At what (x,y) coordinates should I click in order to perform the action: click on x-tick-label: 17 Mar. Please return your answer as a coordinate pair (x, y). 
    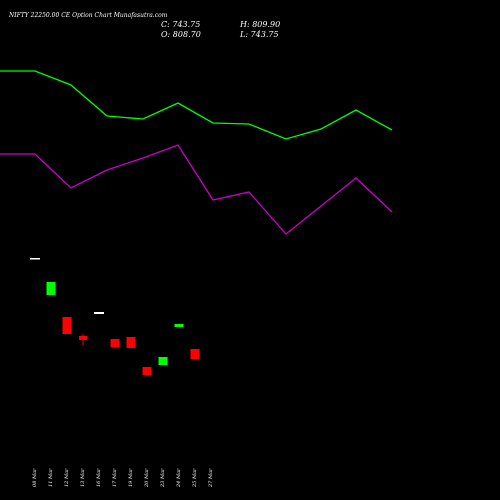
    Looking at the image, I should click on (115, 477).